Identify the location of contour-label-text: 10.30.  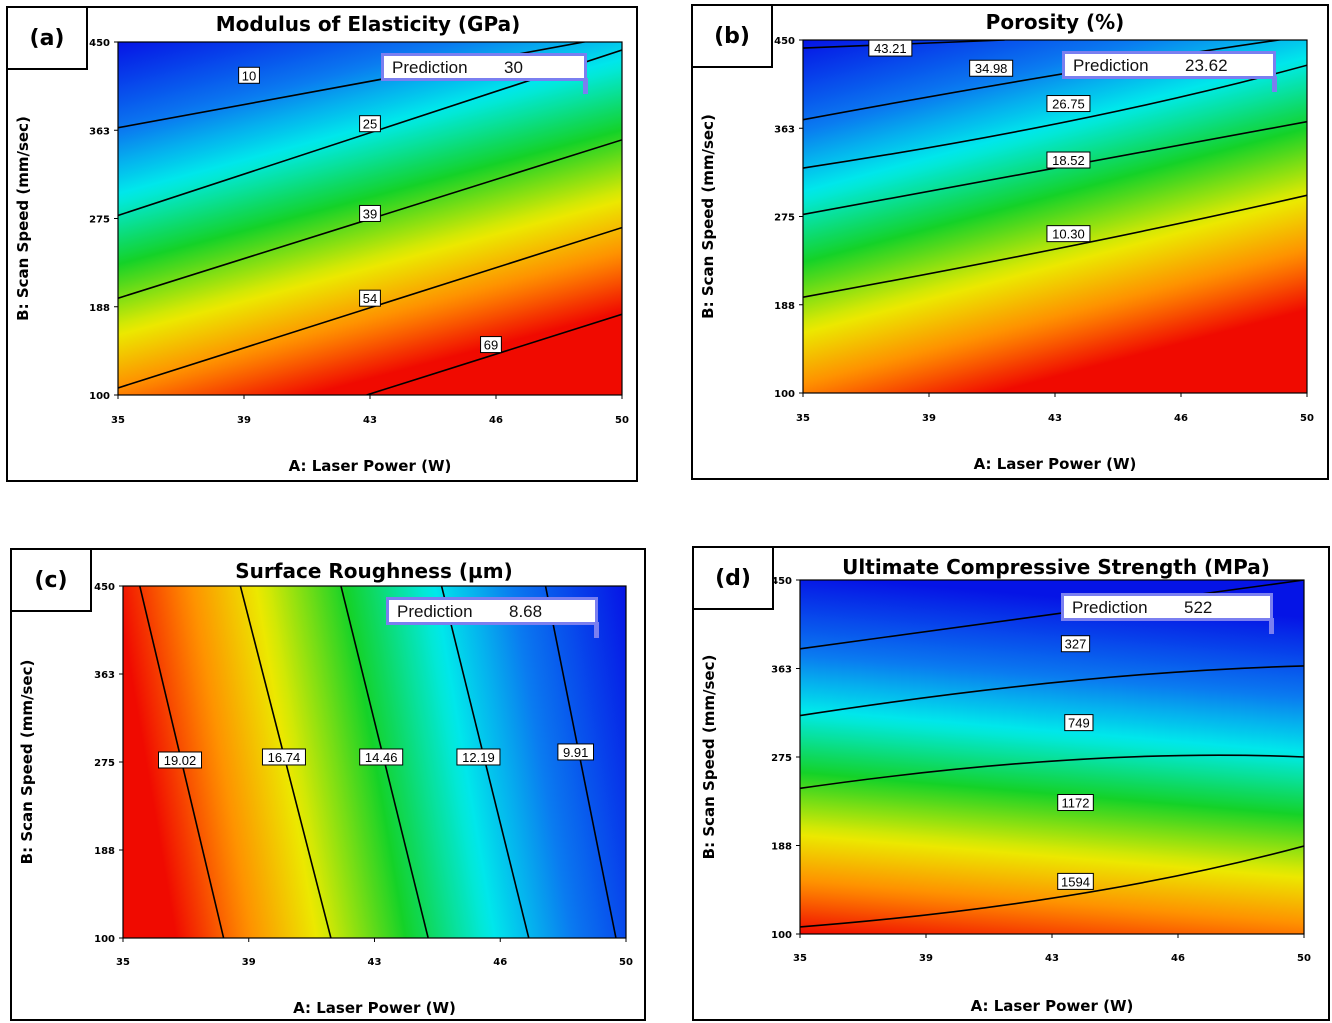
(1068, 234).